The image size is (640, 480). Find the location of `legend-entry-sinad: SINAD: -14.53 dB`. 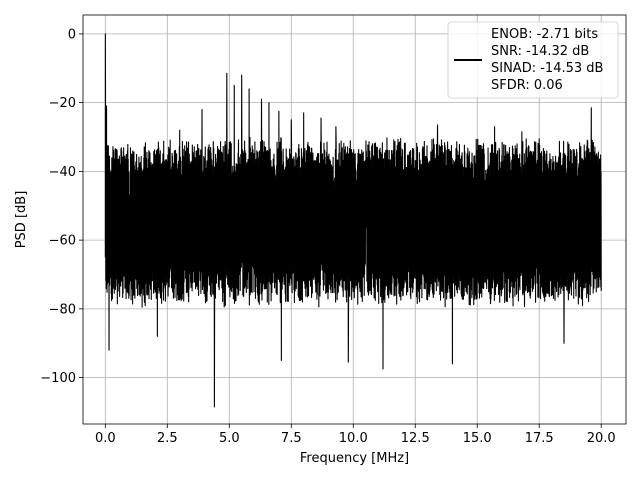

legend-entry-sinad: SINAD: -14.53 dB is located at coordinates (547, 68).